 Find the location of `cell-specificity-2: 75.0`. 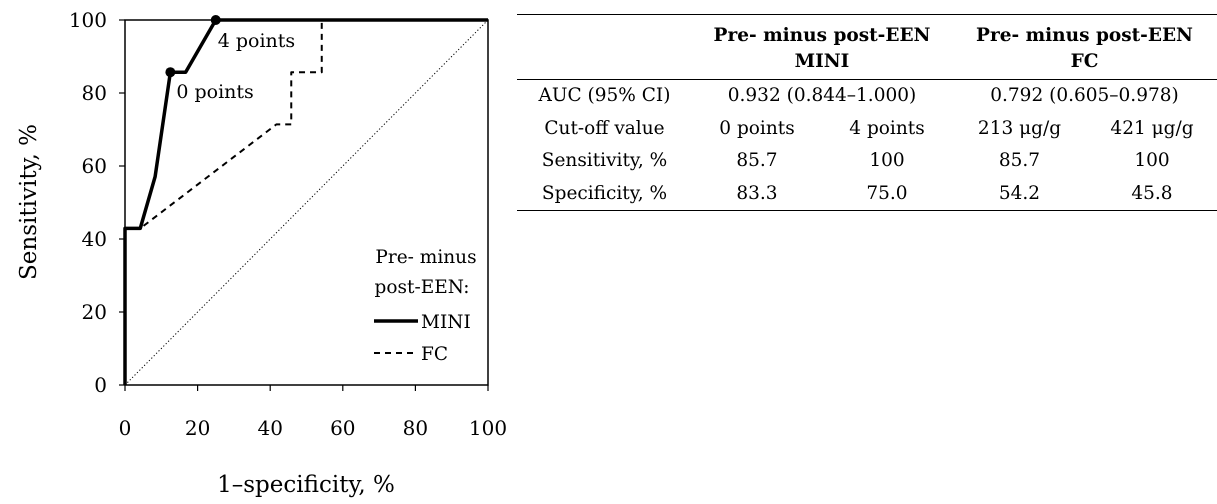

cell-specificity-2: 75.0 is located at coordinates (887, 194).